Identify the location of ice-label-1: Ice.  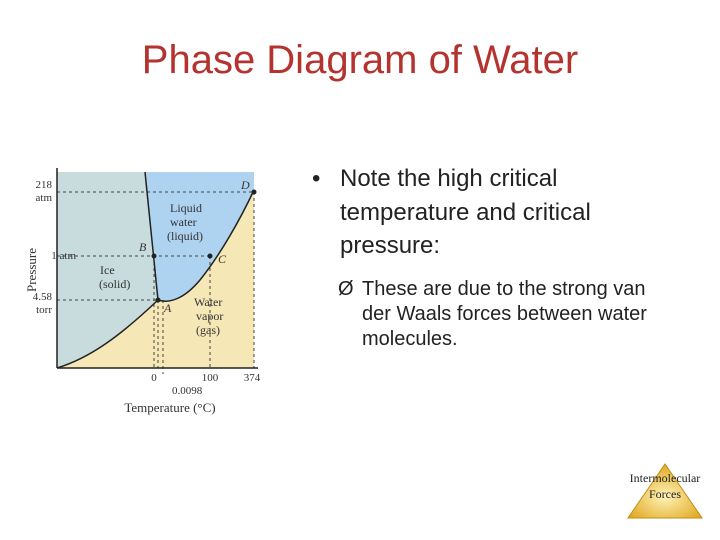
(107, 270).